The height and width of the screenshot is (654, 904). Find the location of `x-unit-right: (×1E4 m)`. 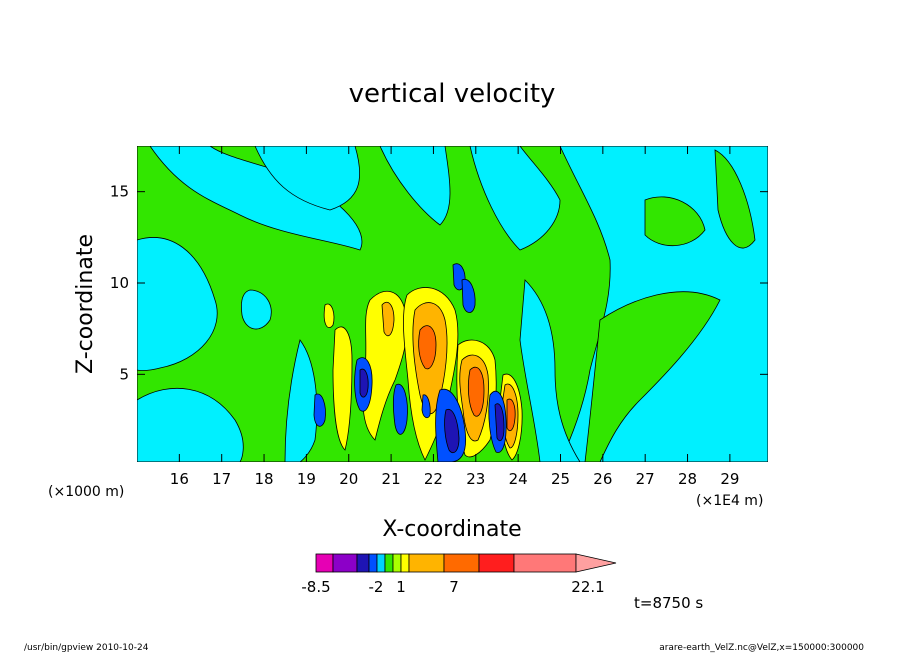

x-unit-right: (×1E4 m) is located at coordinates (729, 501).